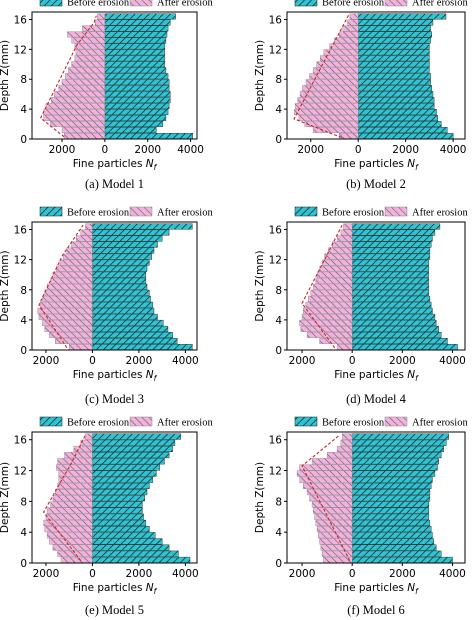 This screenshot has height=620, width=474. I want to click on y-tick-label: 12, so click(20, 50).